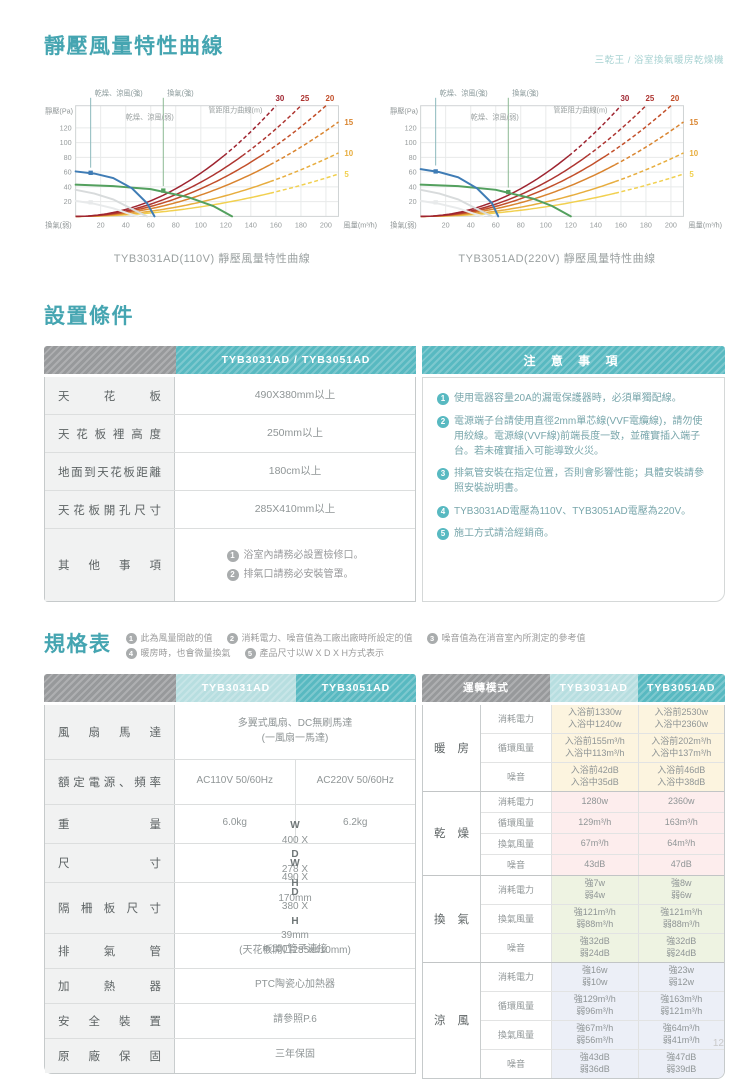  What do you see at coordinates (295, 471) in the screenshot?
I see `setup-row-value: 180cm以上` at bounding box center [295, 471].